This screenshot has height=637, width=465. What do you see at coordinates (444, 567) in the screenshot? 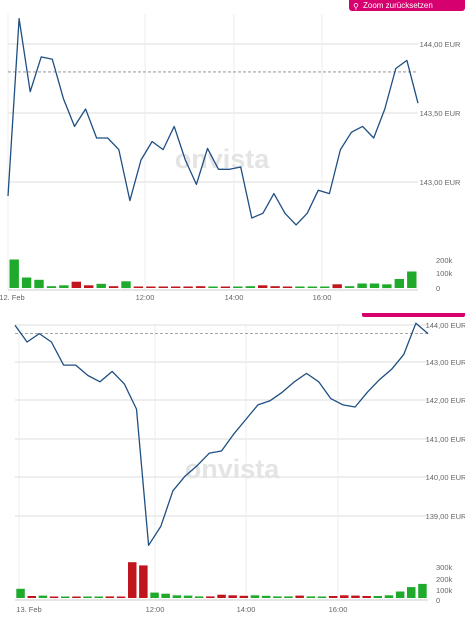
I see `volume-axis-label: 300k` at bounding box center [444, 567].